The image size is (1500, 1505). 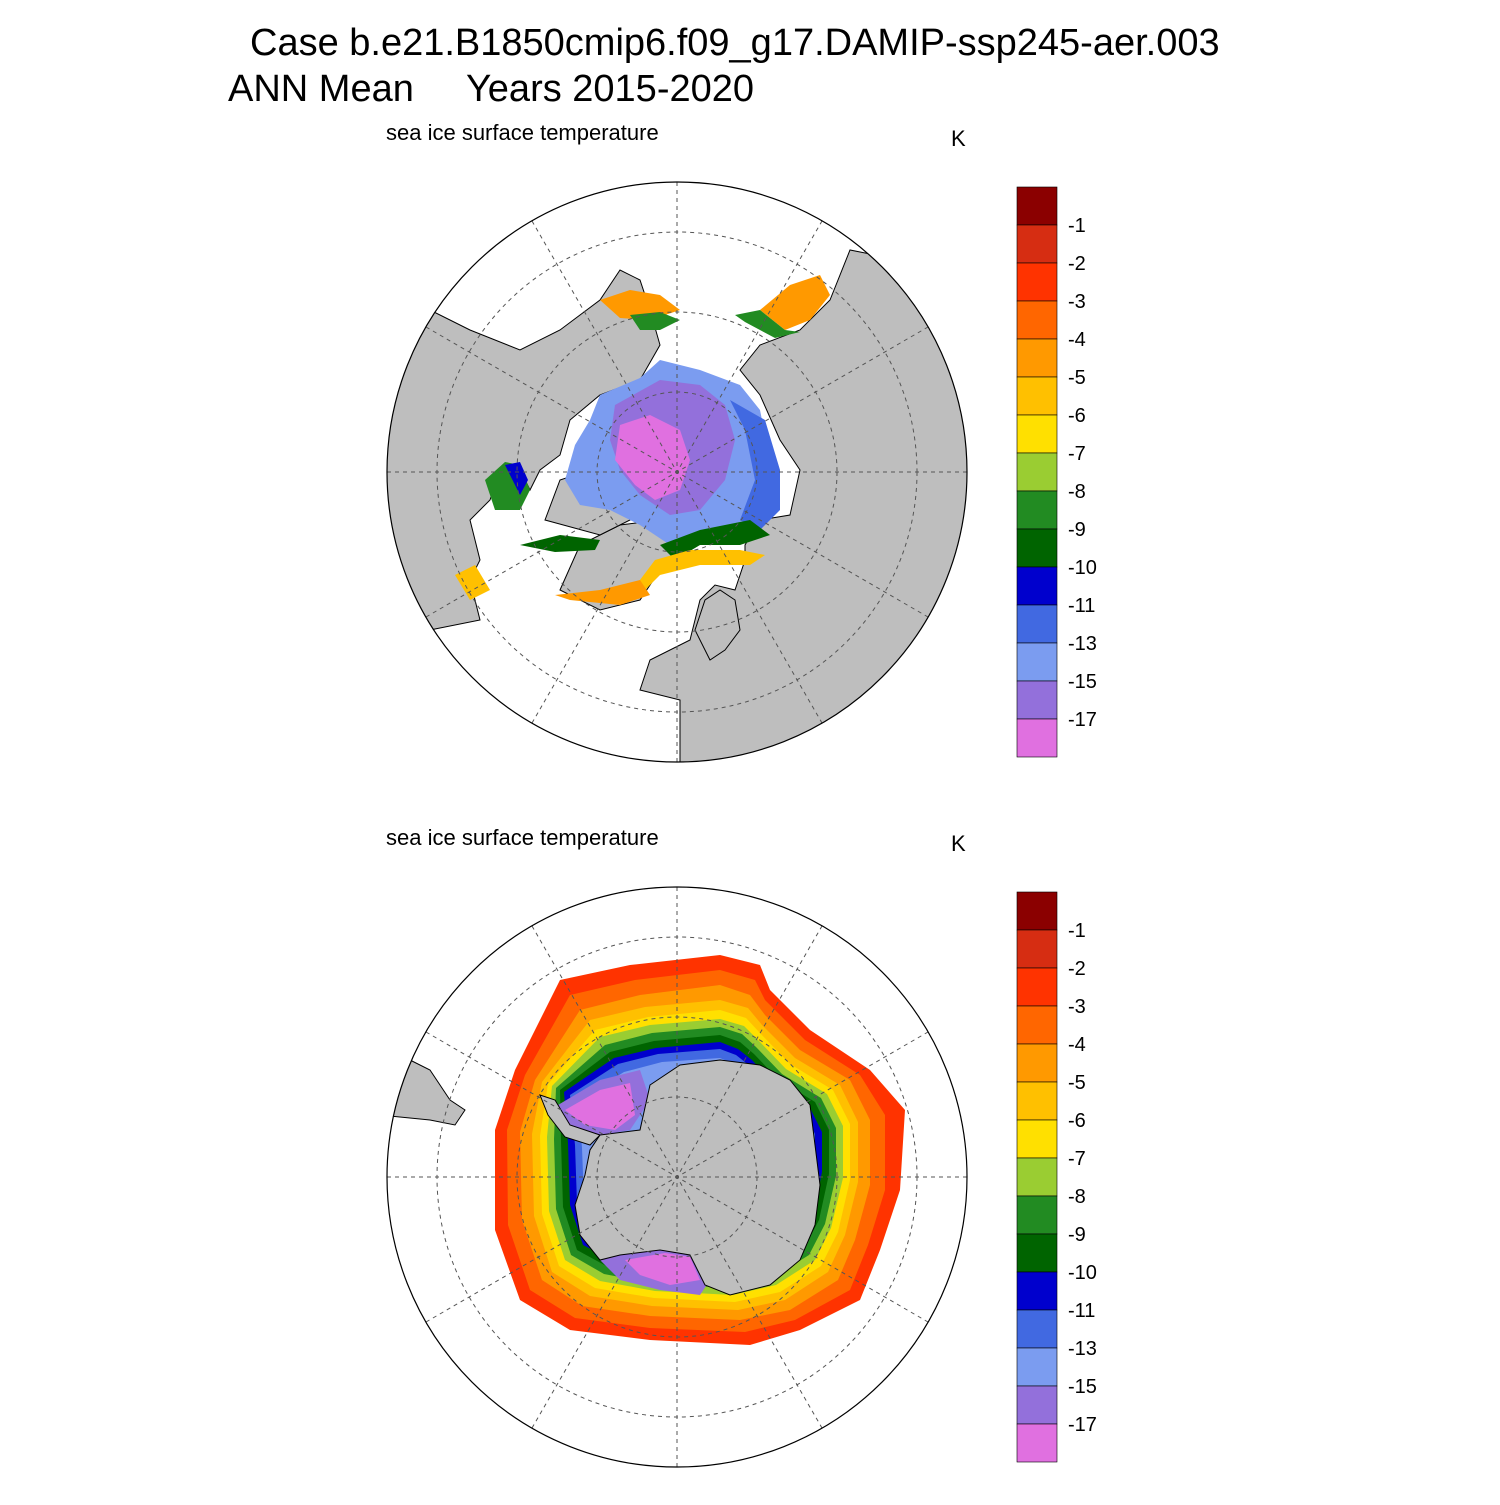 I want to click on south-colorbar-label: -5, so click(x=1077, y=1083).